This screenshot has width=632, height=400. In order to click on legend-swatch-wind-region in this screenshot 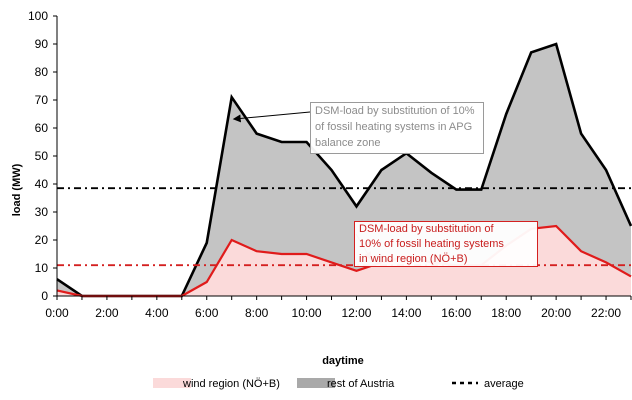, I will do `click(172, 383)`.